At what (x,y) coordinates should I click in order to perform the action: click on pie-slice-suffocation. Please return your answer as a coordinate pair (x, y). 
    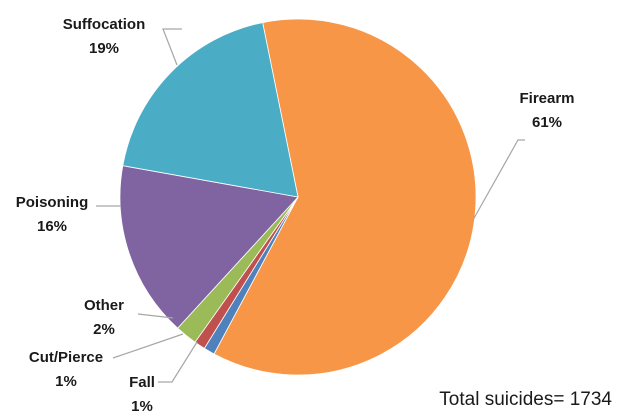
    Looking at the image, I should click on (210, 110).